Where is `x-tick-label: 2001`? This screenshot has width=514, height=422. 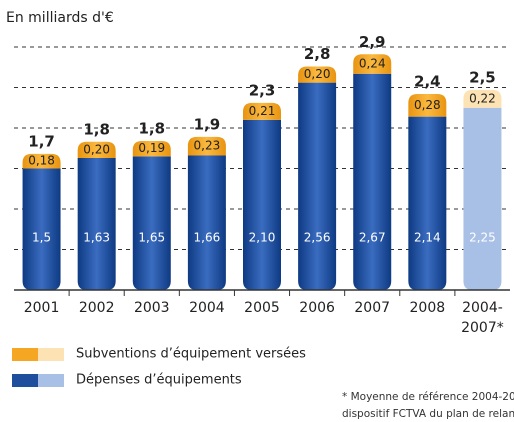 x-tick-label: 2001 is located at coordinates (42, 308).